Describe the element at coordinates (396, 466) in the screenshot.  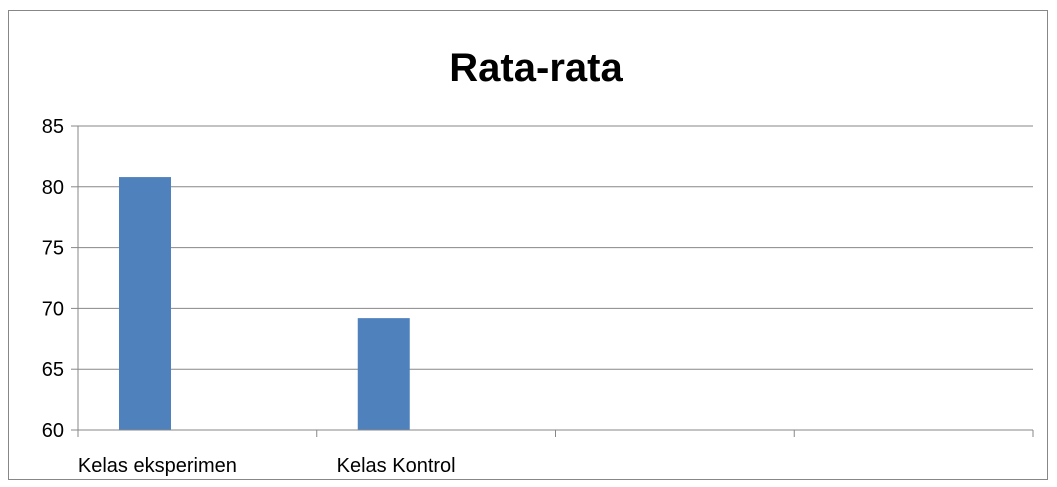
I see `x-category-label: Kelas Kontrol` at that location.